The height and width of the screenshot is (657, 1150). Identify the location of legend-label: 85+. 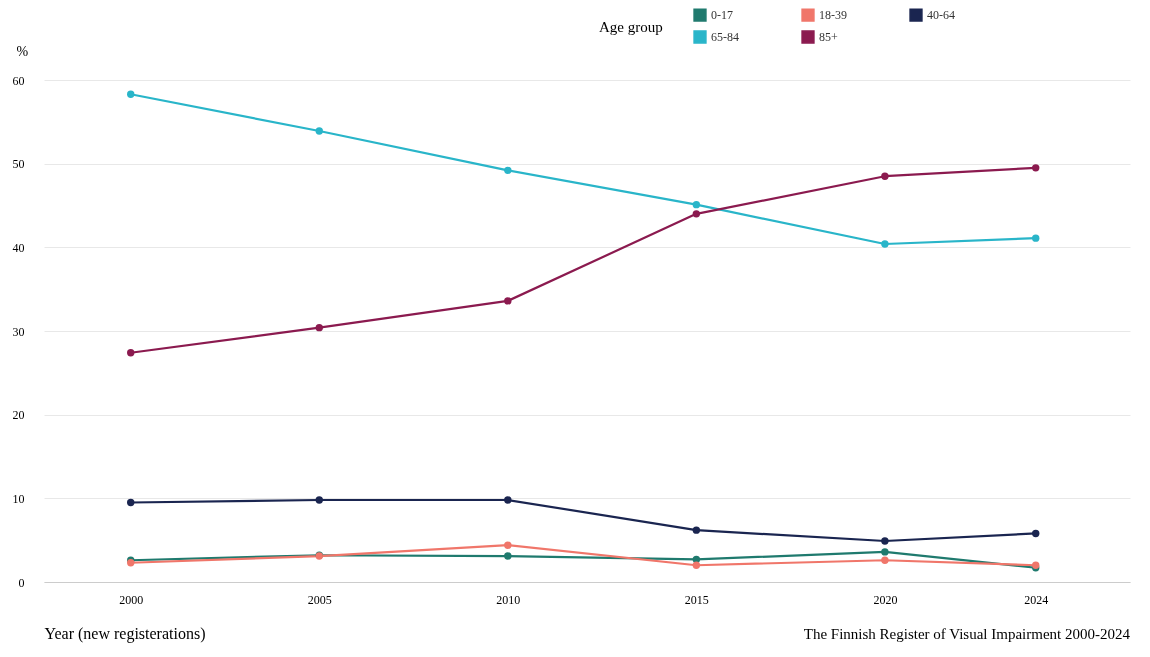
(828, 37).